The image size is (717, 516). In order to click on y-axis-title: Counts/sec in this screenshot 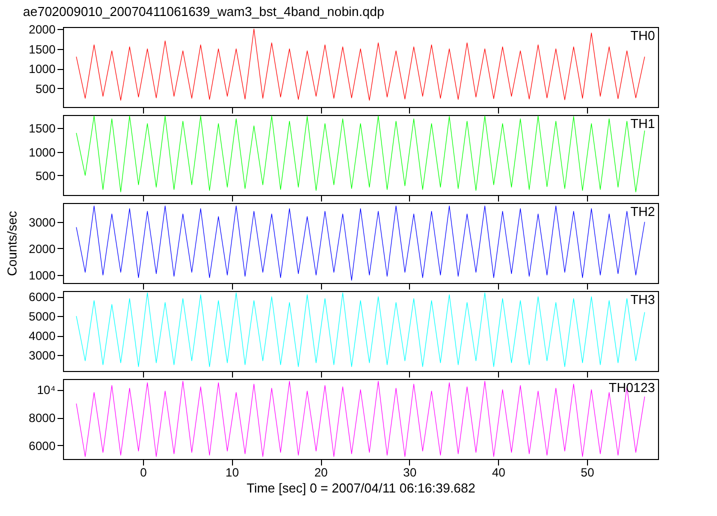, I will do `click(12, 243)`.